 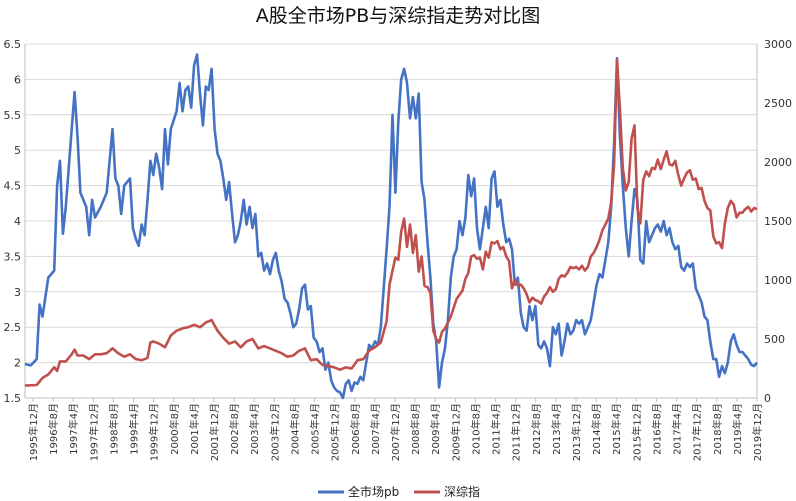 I want to click on right-tick-label: 500, so click(x=774, y=339).